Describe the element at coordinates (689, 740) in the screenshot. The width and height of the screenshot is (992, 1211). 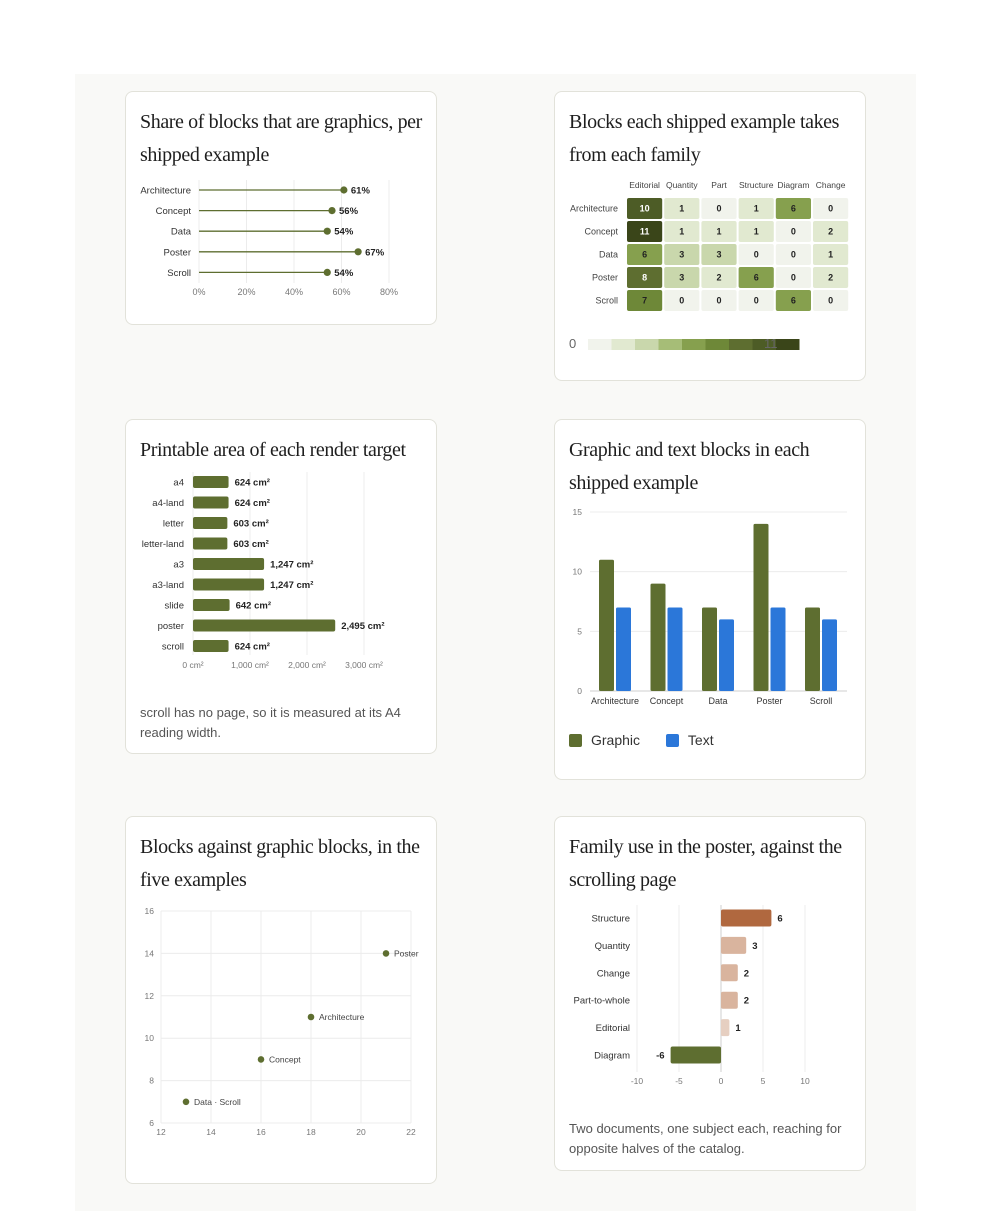
I see `legend-item-text: Text` at that location.